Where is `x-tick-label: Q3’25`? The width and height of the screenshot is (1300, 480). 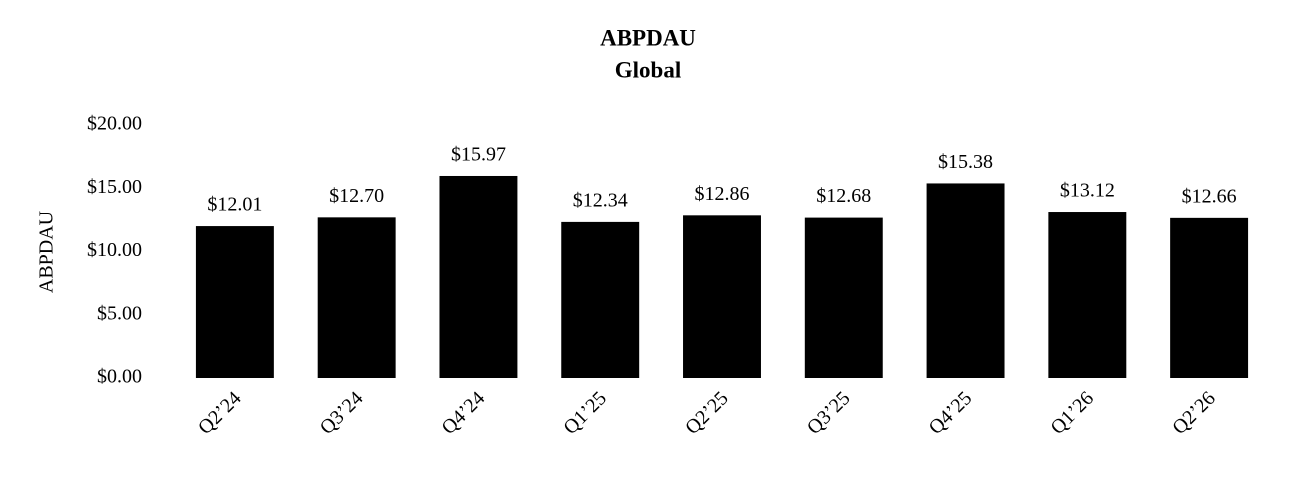 x-tick-label: Q3’25 is located at coordinates (829, 413).